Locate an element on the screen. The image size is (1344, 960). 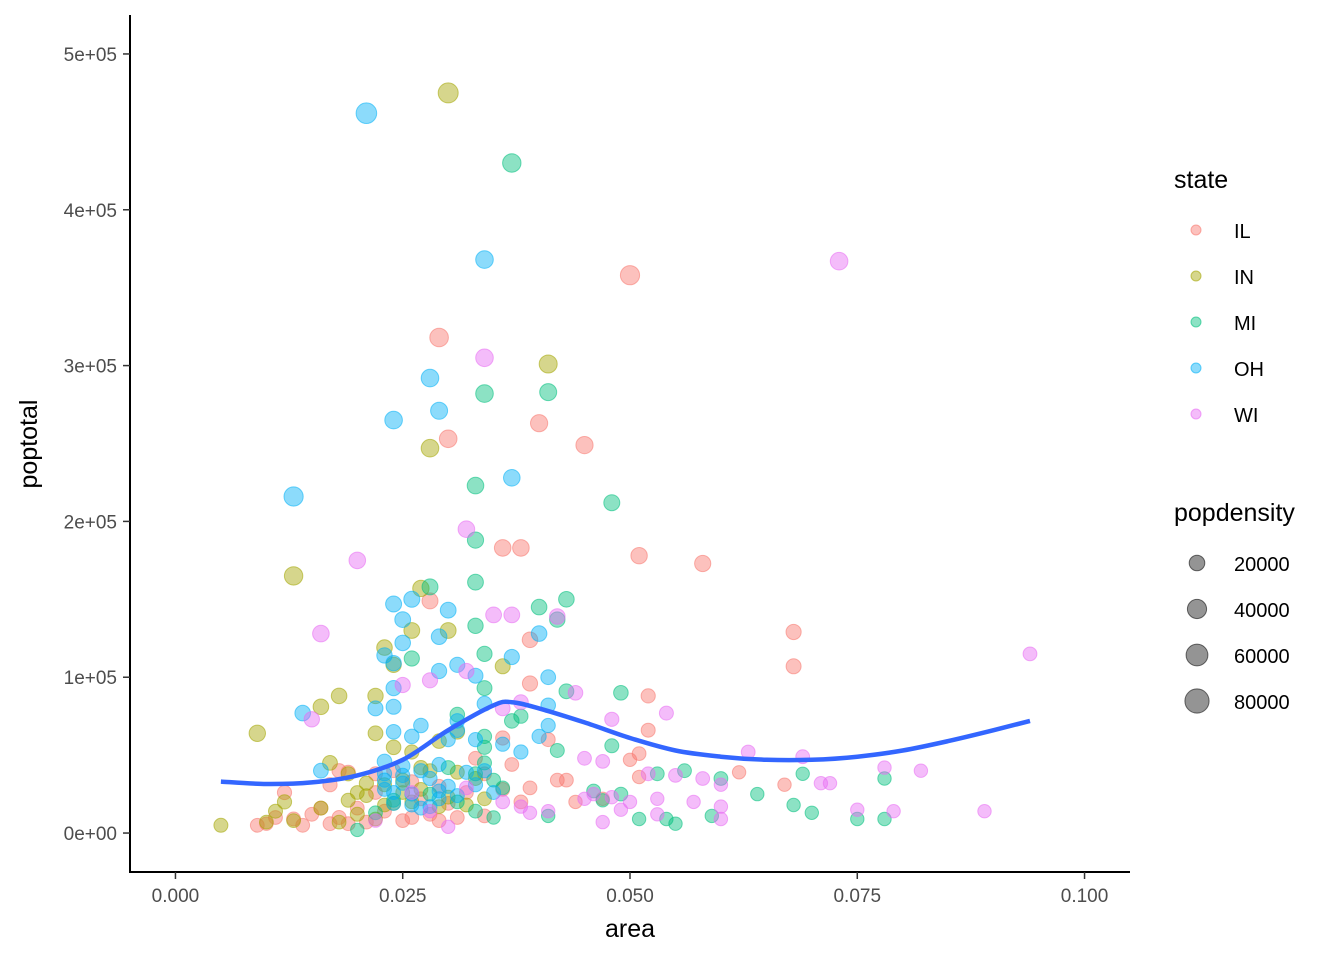
legend-key-in is located at coordinates (1196, 276).